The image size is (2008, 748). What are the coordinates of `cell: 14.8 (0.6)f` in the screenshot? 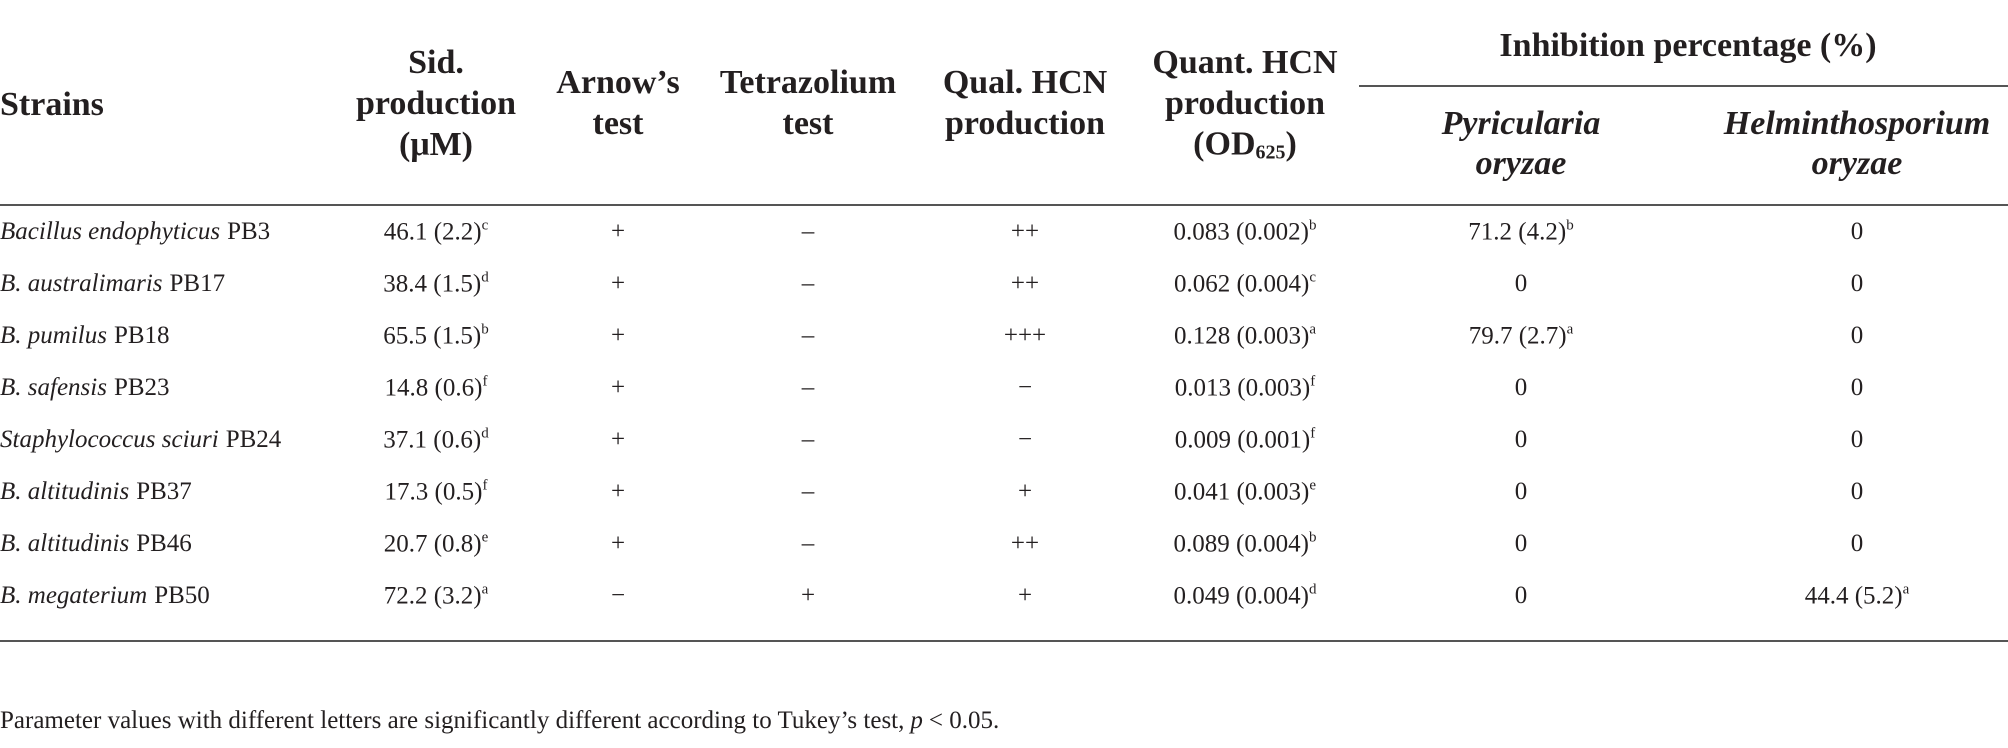 It's located at (436, 388).